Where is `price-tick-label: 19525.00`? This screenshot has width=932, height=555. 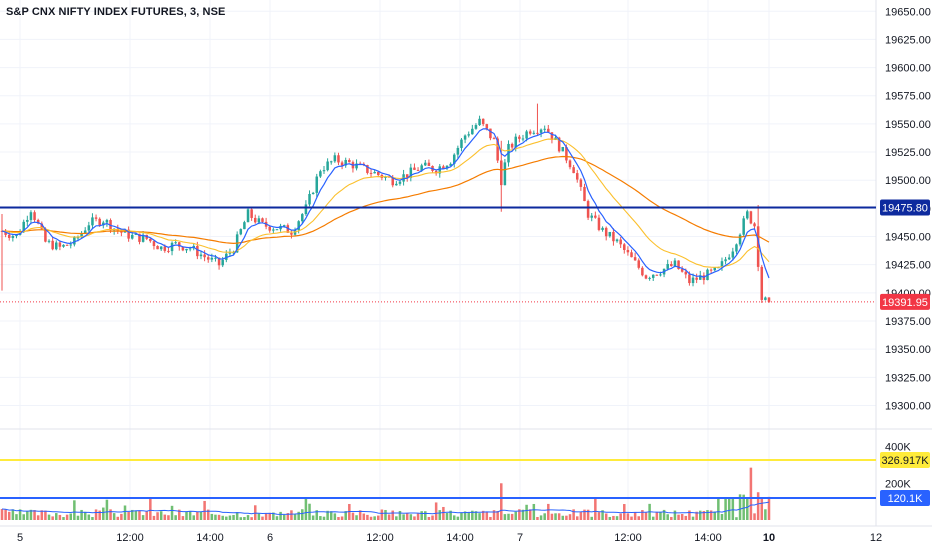 price-tick-label: 19525.00 is located at coordinates (908, 153).